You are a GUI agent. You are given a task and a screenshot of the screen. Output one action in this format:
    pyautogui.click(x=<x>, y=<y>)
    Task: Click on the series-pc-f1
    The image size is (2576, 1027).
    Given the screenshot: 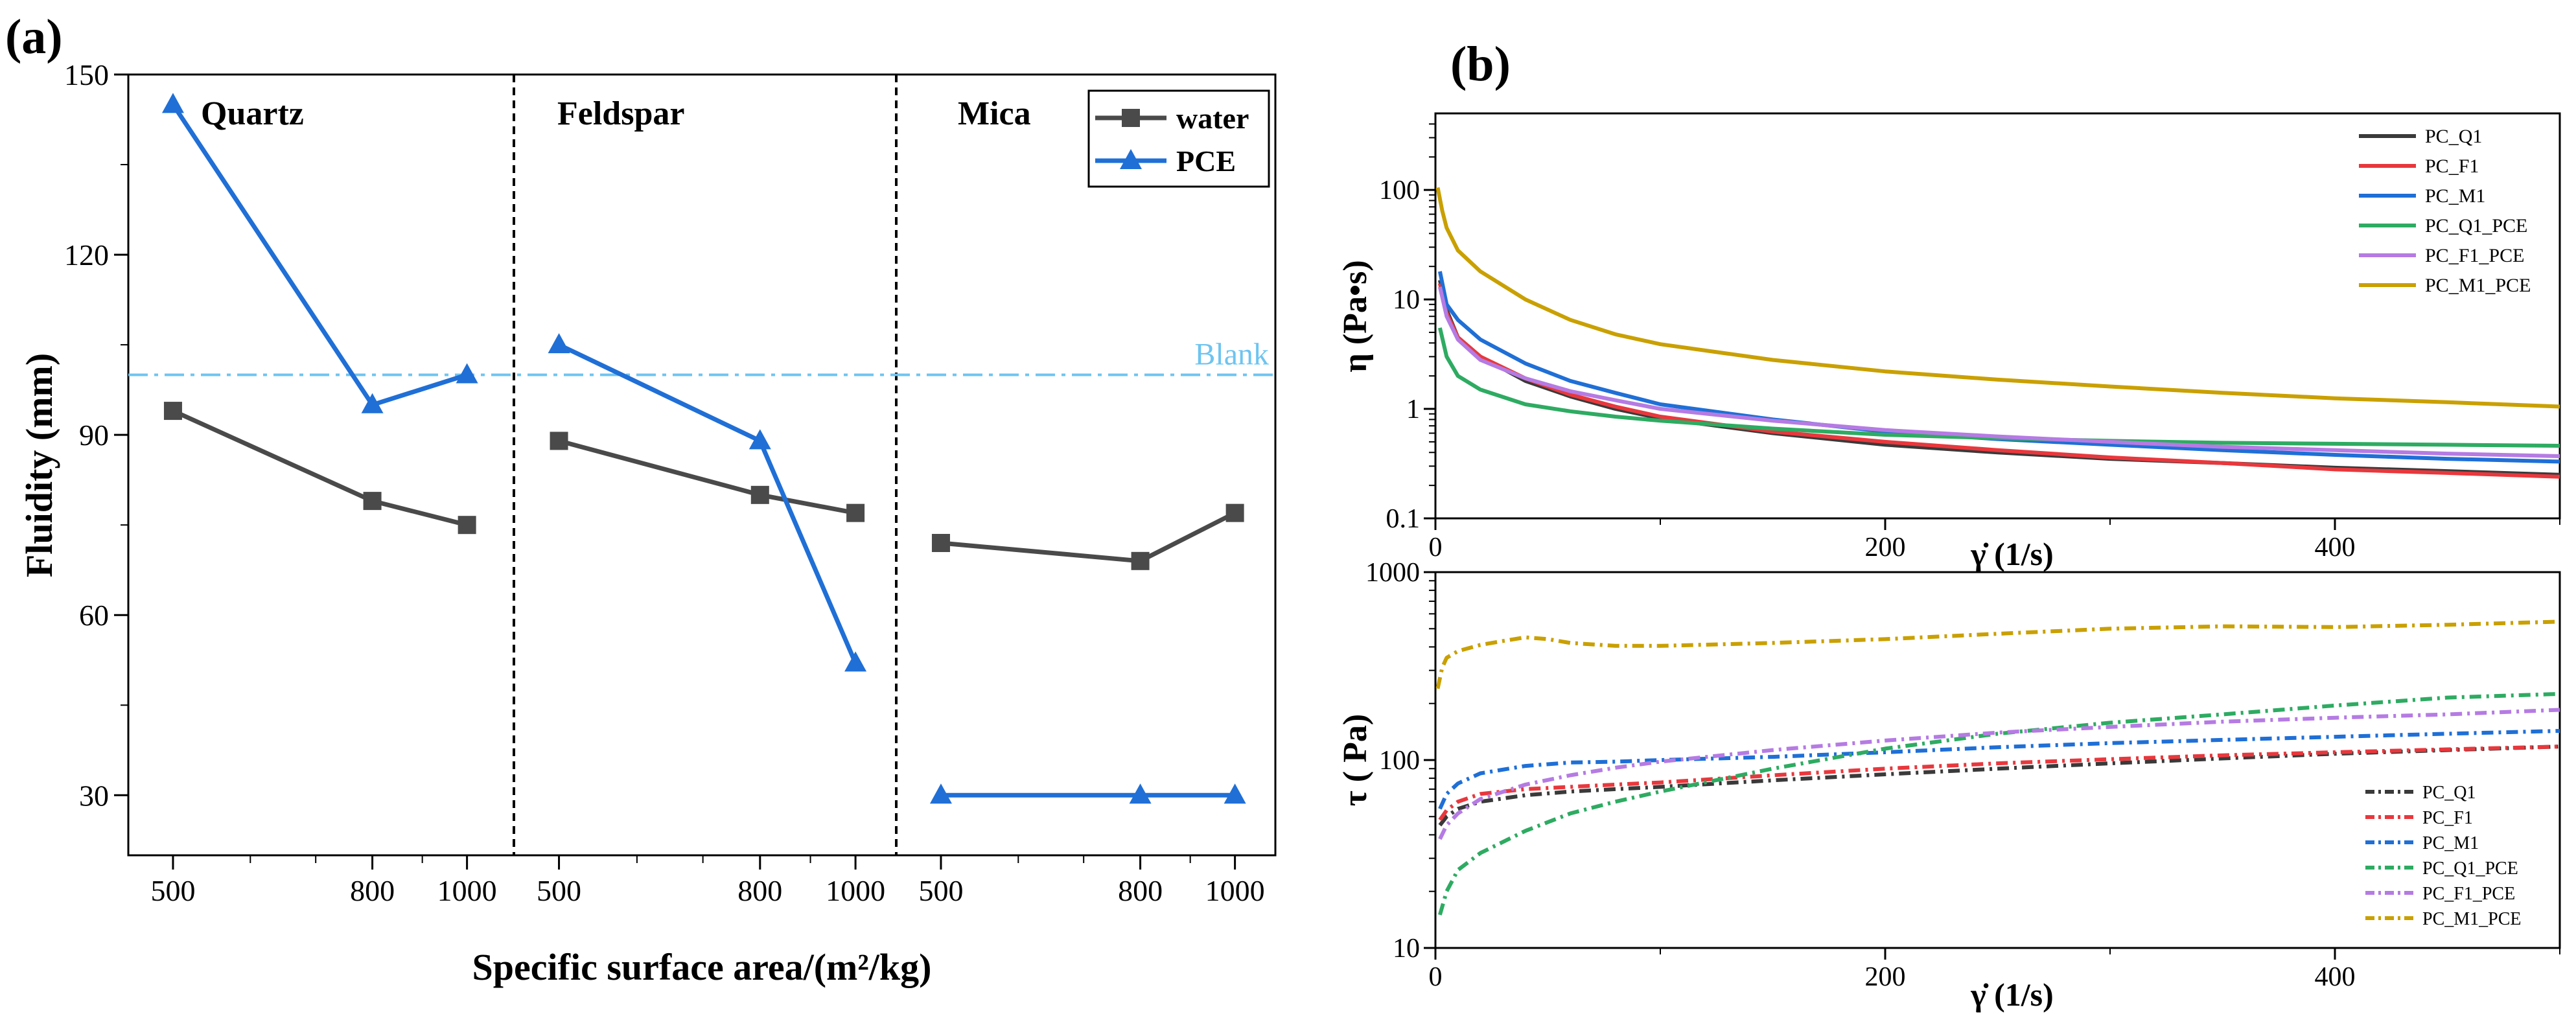 What is the action you would take?
    pyautogui.click(x=1999, y=783)
    